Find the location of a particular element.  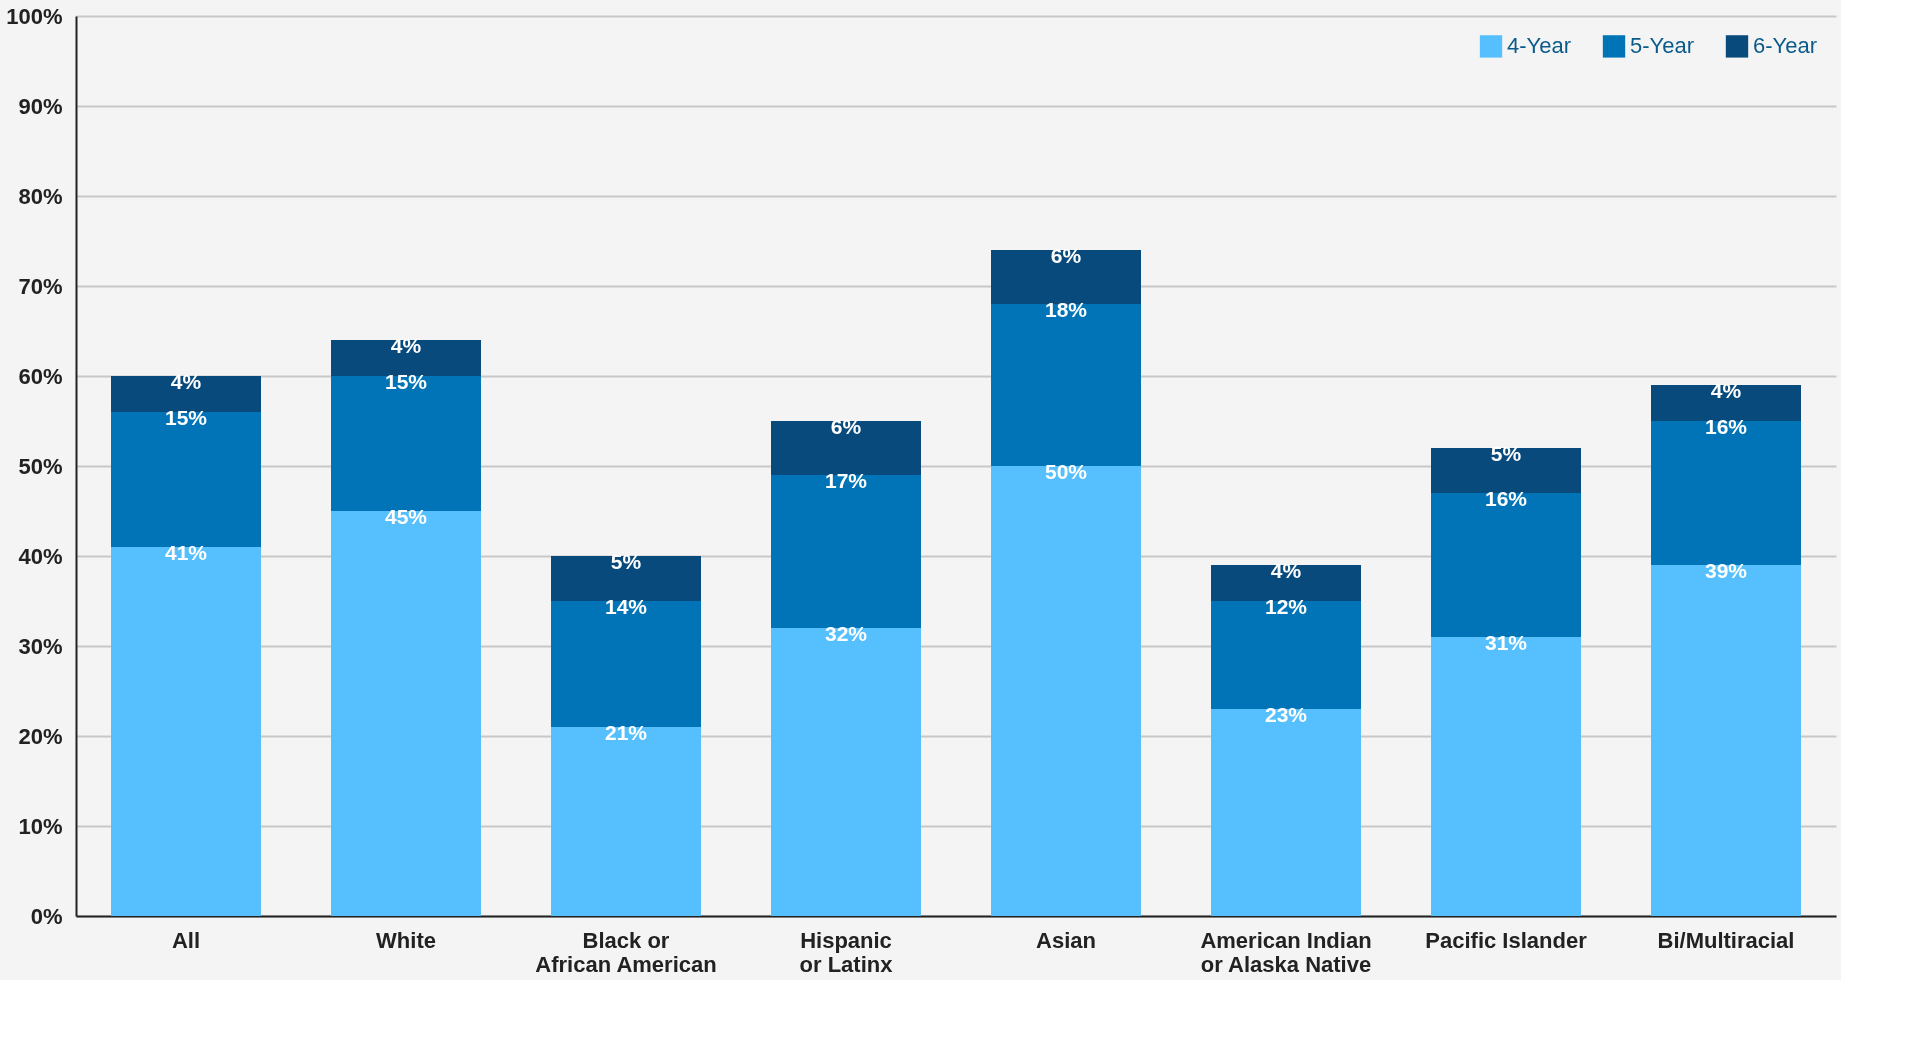

y-tick-label: 90% is located at coordinates (40, 106).